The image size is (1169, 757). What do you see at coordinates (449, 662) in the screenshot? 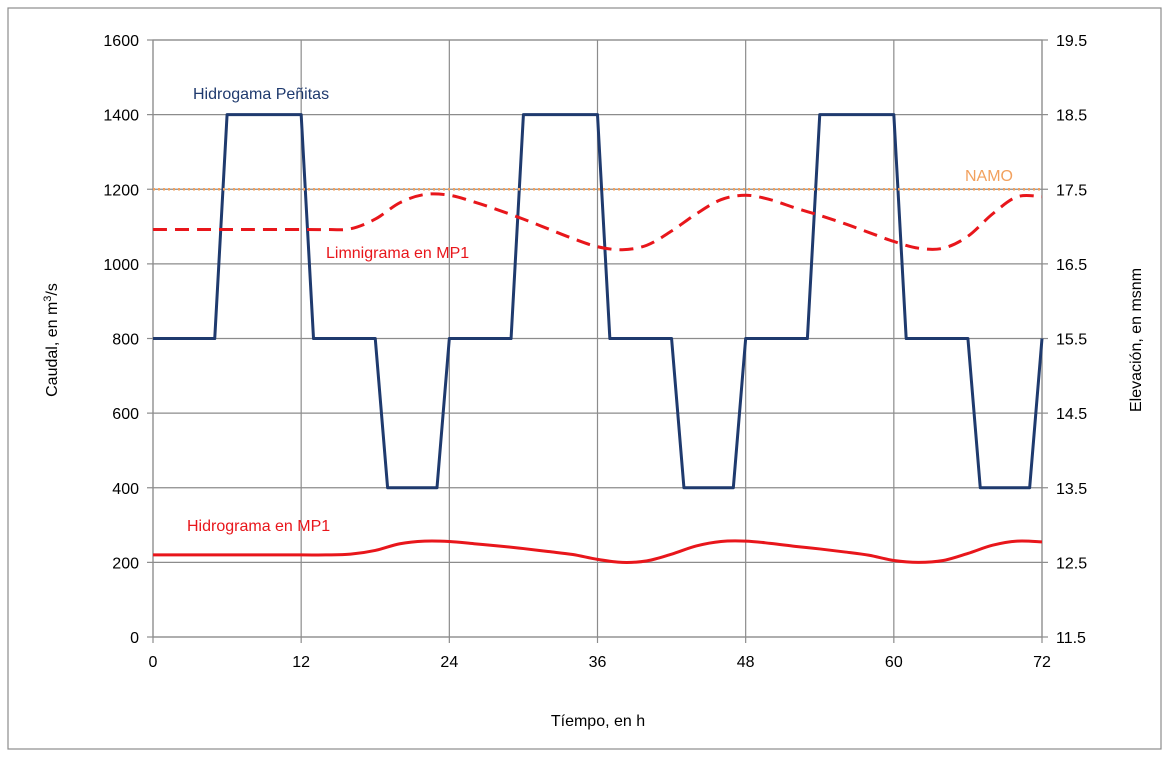
I see `x-tick-label: 24` at bounding box center [449, 662].